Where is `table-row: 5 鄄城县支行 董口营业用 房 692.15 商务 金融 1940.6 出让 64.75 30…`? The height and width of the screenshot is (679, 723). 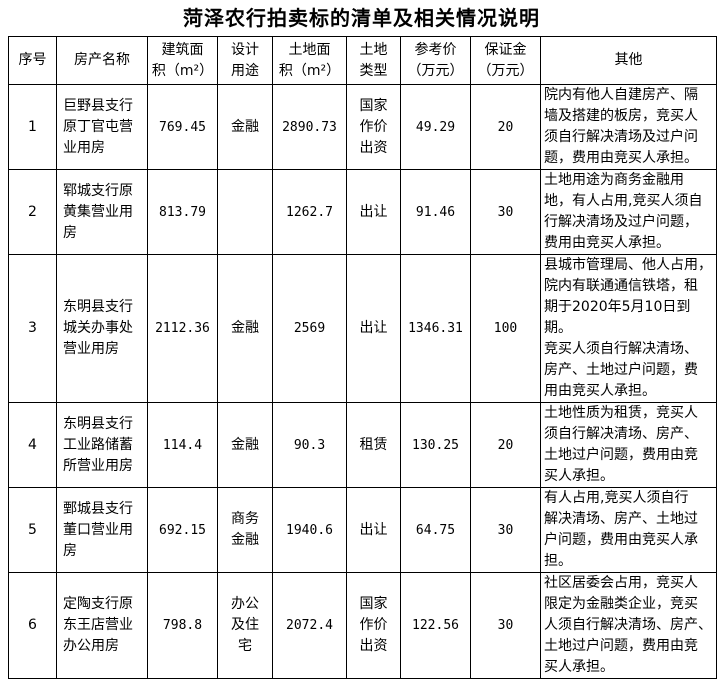 table-row: 5 鄄城县支行 董口营业用 房 692.15 商务 金融 1940.6 出让 64.75 30… is located at coordinates (362, 530).